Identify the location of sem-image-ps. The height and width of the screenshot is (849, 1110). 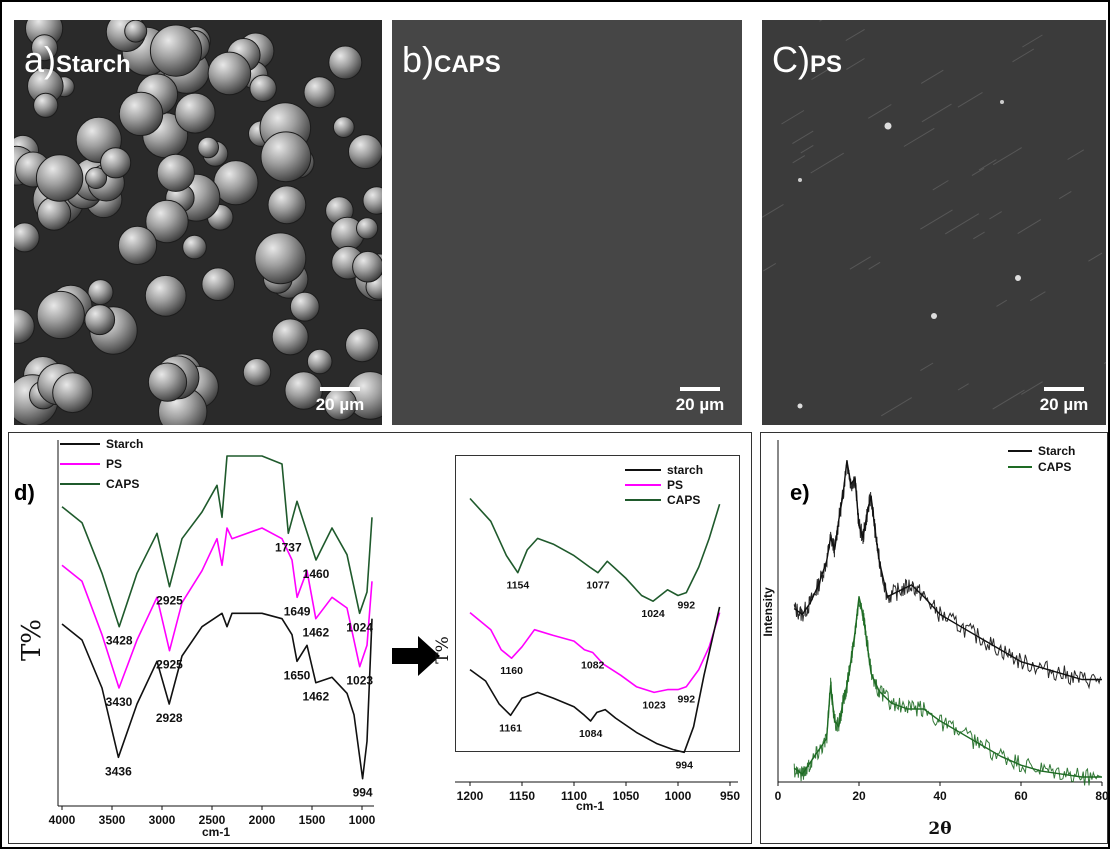
(934, 222).